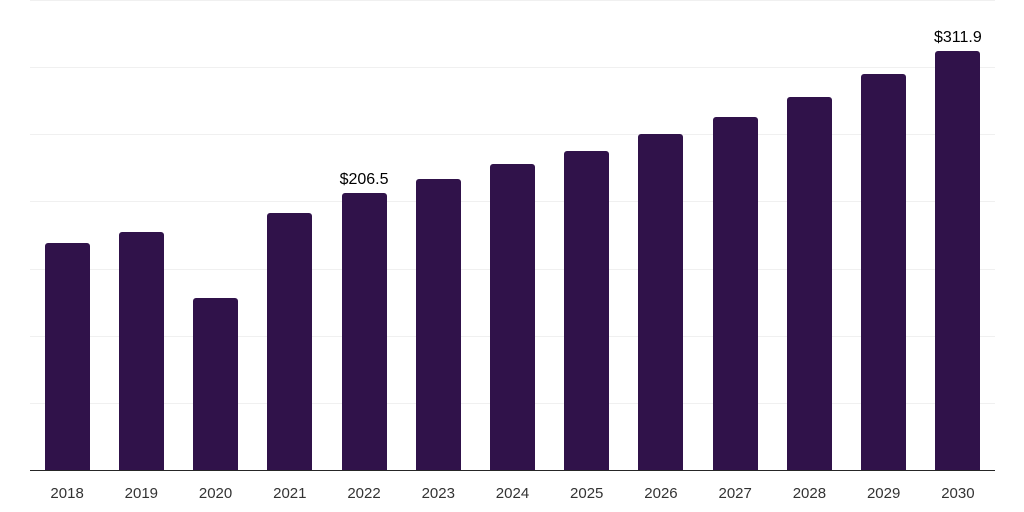 The height and width of the screenshot is (512, 1024). What do you see at coordinates (884, 272) in the screenshot?
I see `bar-2029` at bounding box center [884, 272].